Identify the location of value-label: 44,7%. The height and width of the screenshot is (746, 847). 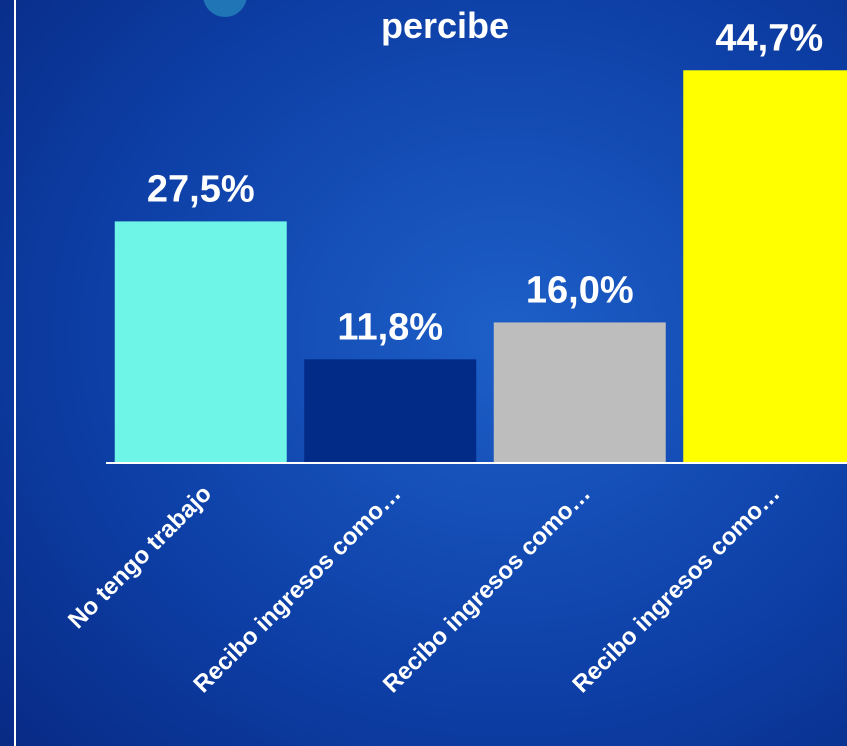
(769, 38).